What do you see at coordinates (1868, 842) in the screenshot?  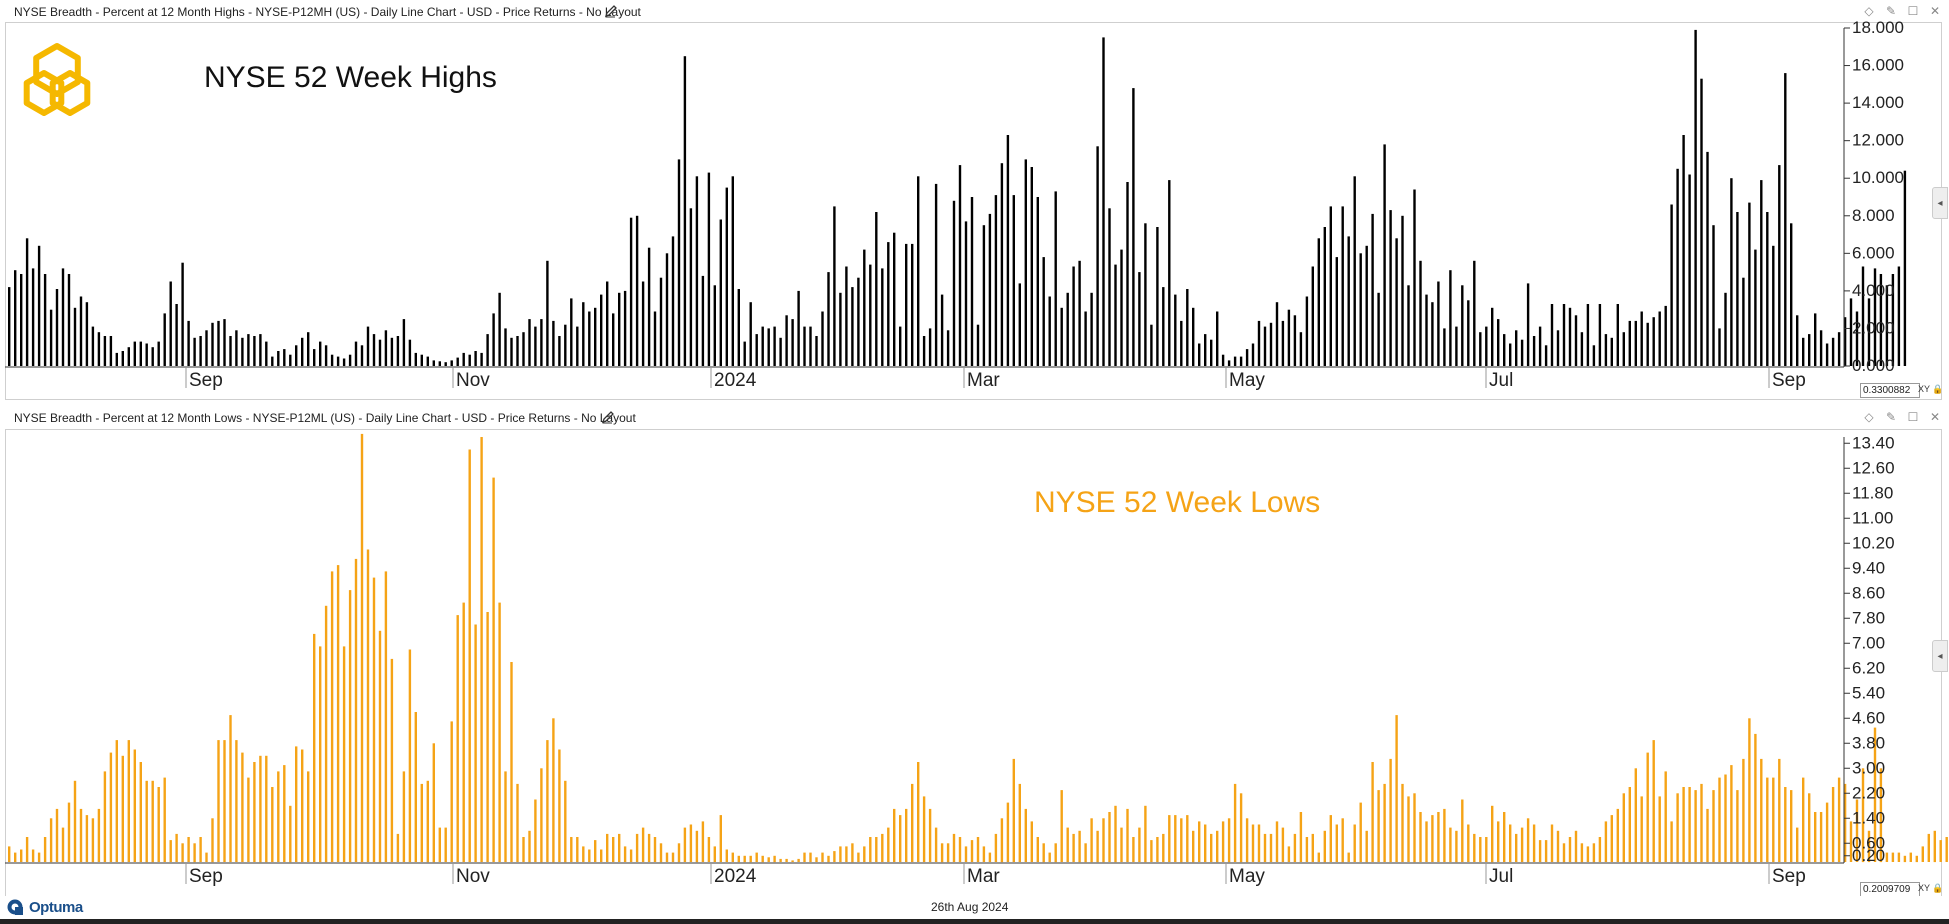 I see `lows-y-tick-label: 0.60` at bounding box center [1868, 842].